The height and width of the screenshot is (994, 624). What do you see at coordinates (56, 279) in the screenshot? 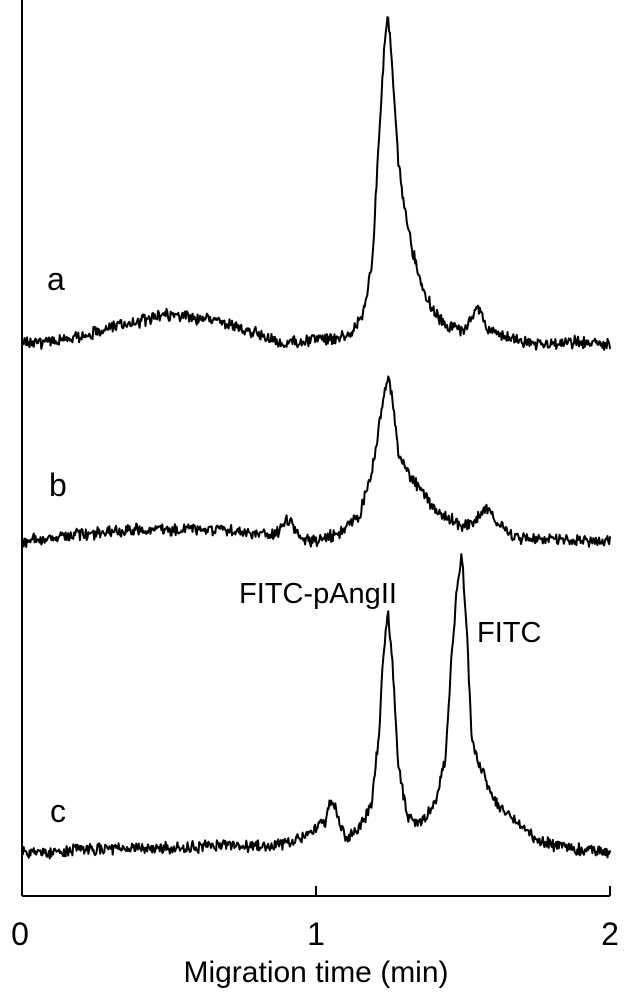
I see `series-label-a: a` at bounding box center [56, 279].